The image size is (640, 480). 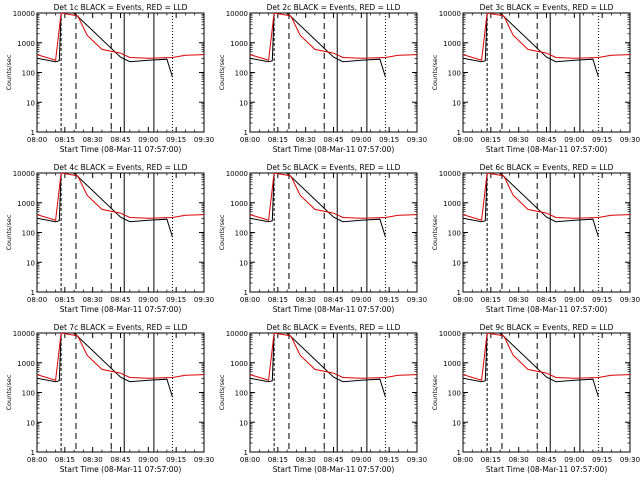 I want to click on panel-title: Det 1c BLACK = Events, RED = LLD, so click(x=121, y=7).